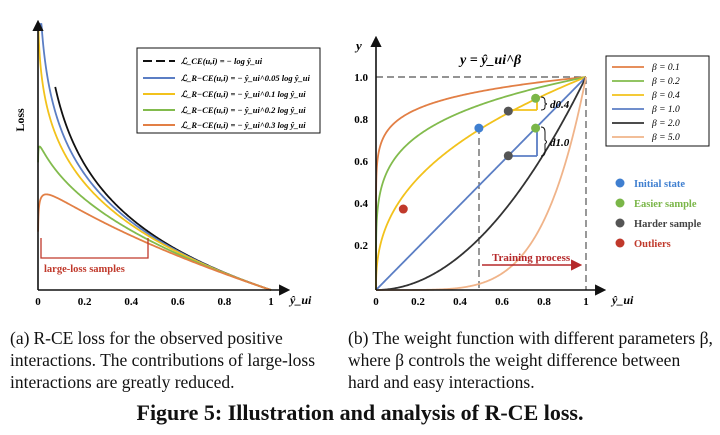 Image resolution: width=720 pixels, height=435 pixels. What do you see at coordinates (376, 302) in the screenshot?
I see `chart-b-x-tick: 0` at bounding box center [376, 302].